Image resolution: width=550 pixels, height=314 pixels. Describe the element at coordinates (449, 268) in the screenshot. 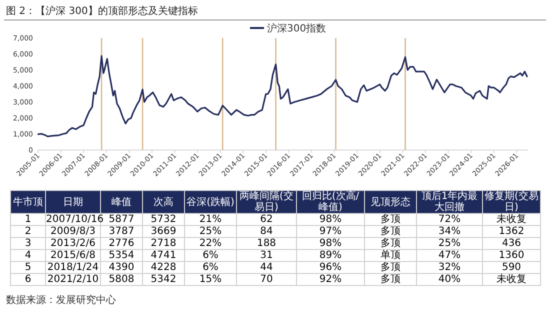

I see `table-cell: 32%` at that location.